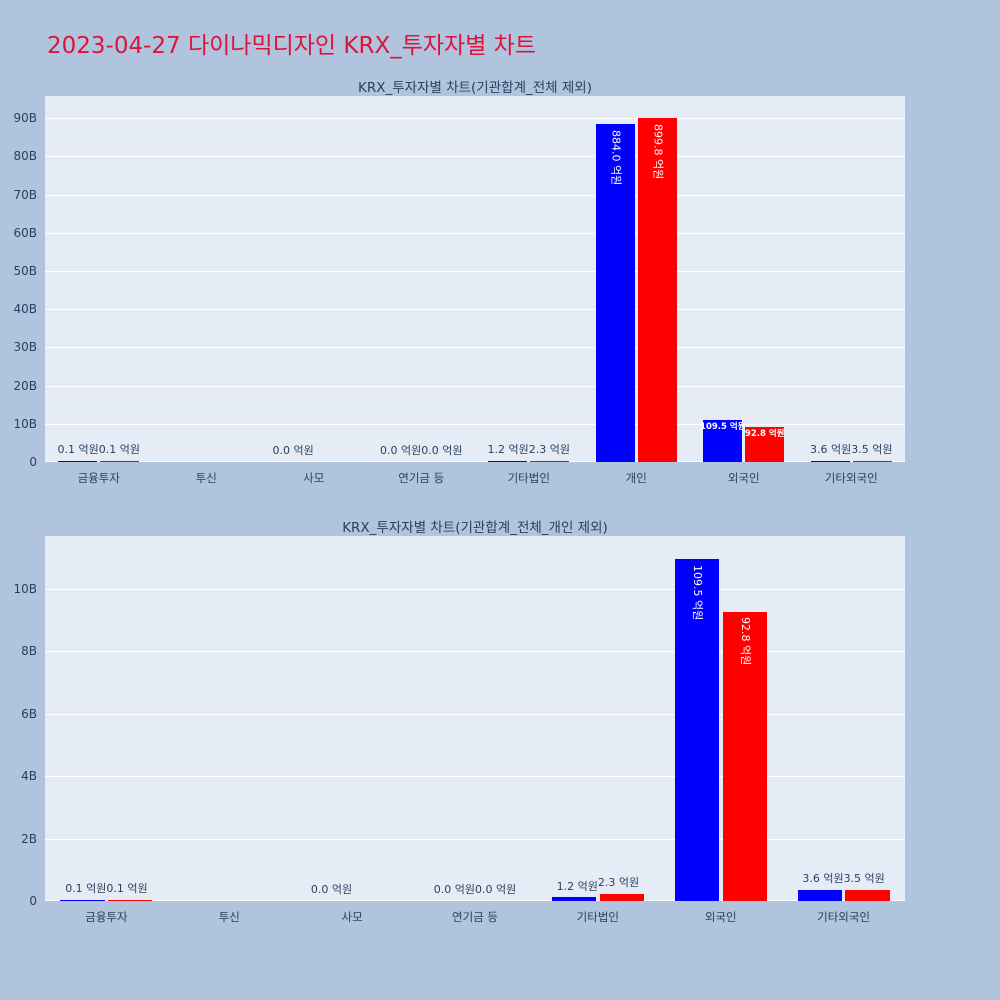  Describe the element at coordinates (636, 478) in the screenshot. I see `x-tick-label: 개인` at that location.